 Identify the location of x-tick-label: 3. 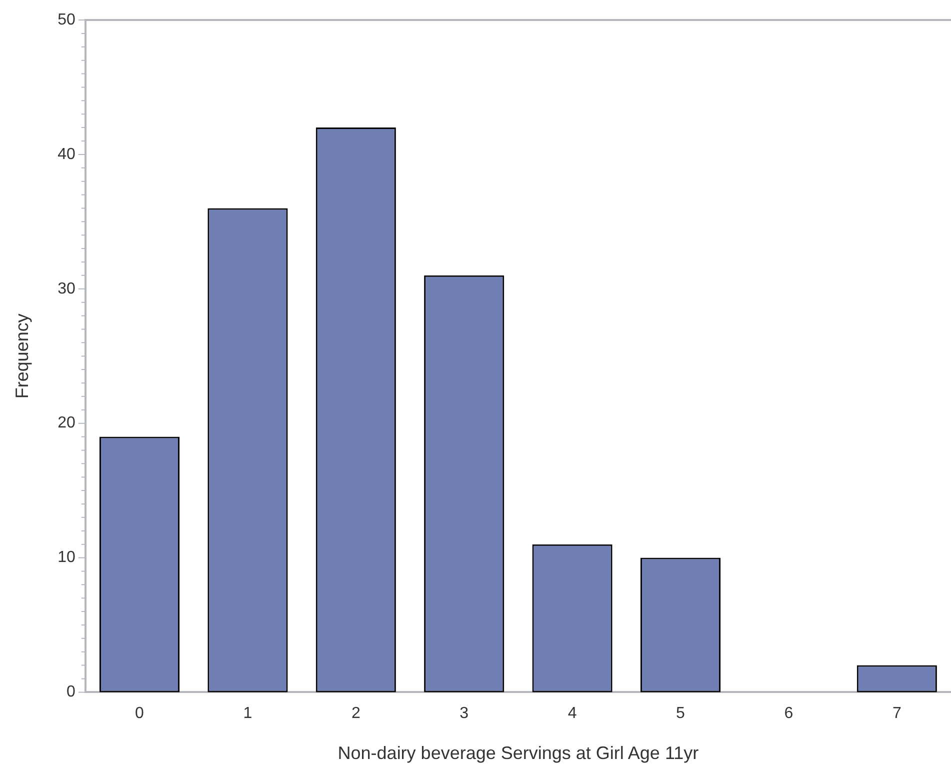
(464, 713).